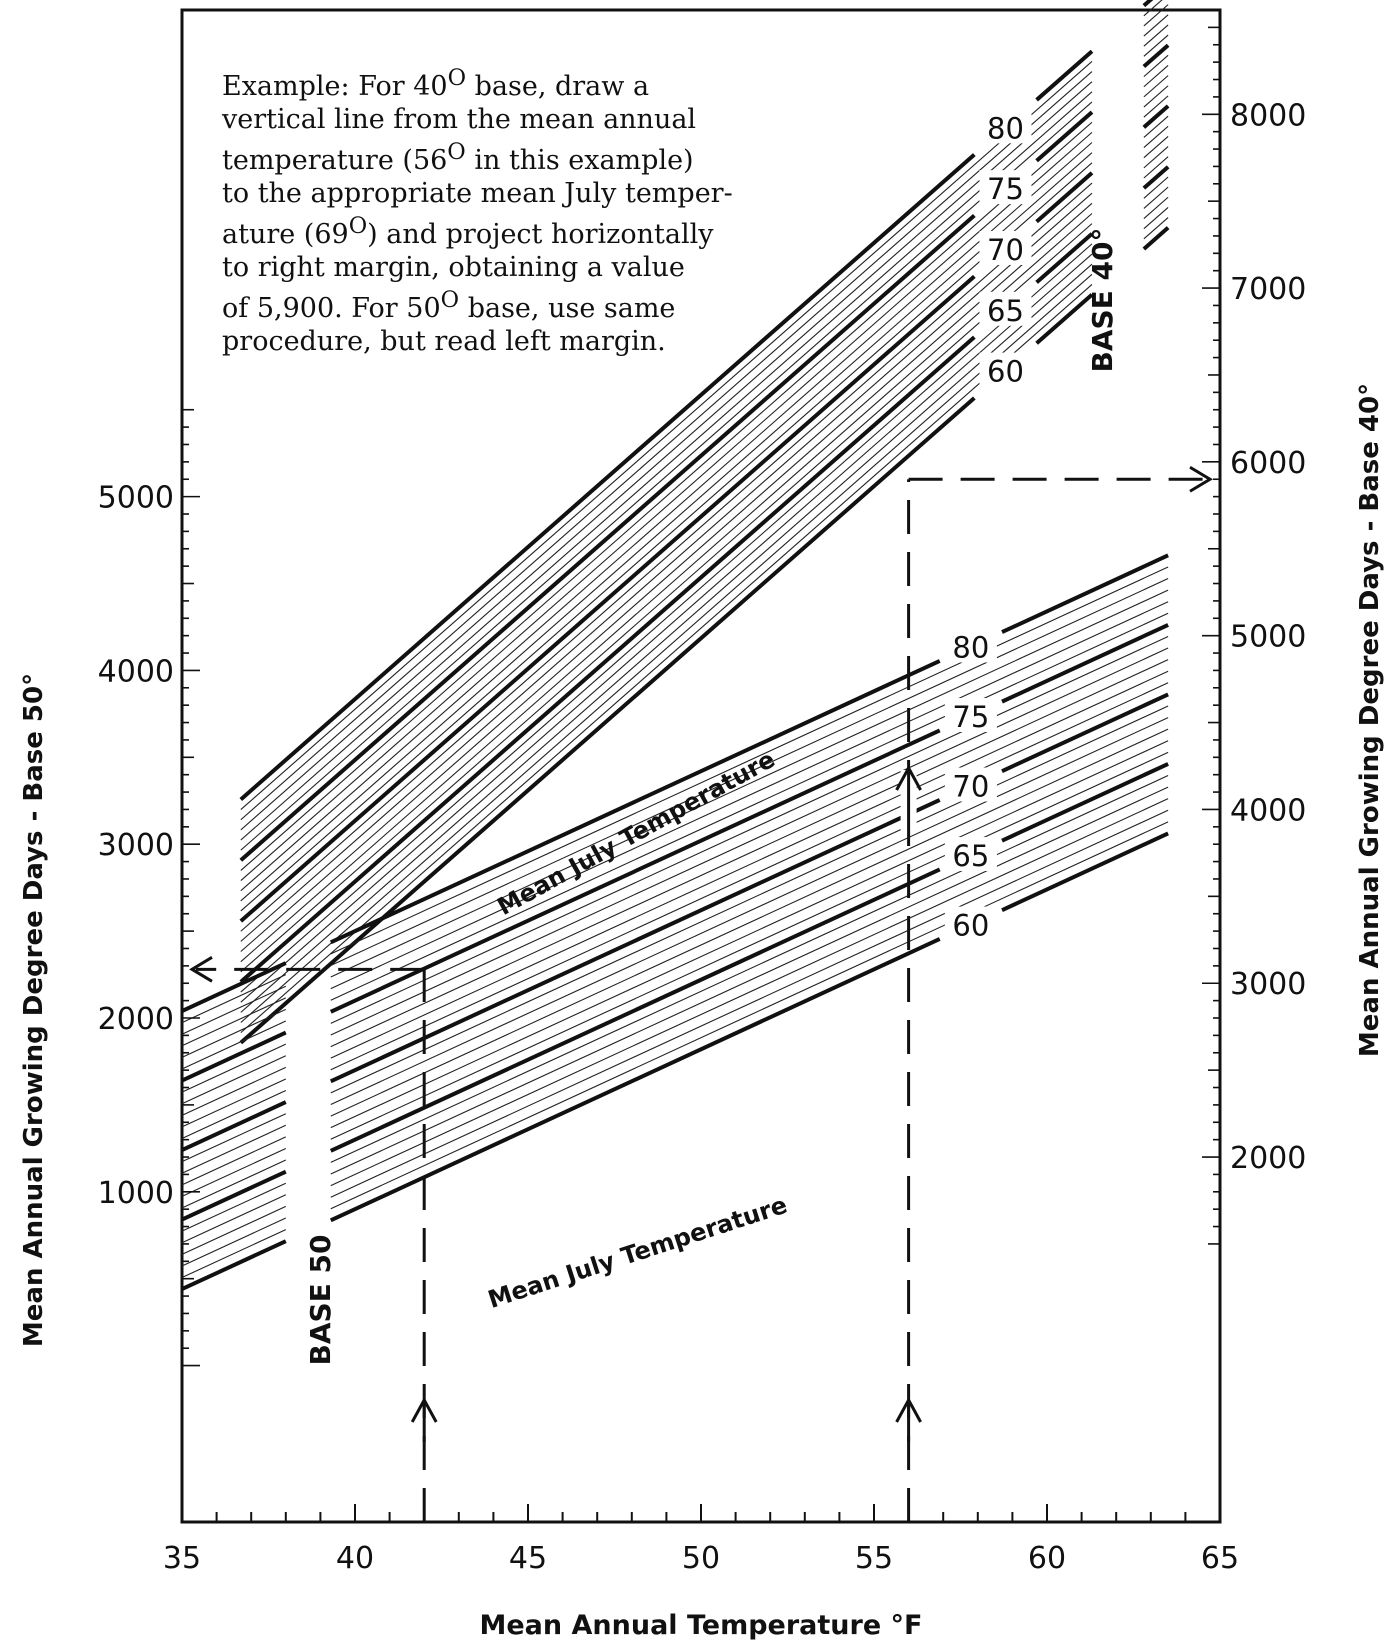 The width and height of the screenshot is (1396, 1642). What do you see at coordinates (1220, 1558) in the screenshot?
I see `x-tick-label: 65` at bounding box center [1220, 1558].